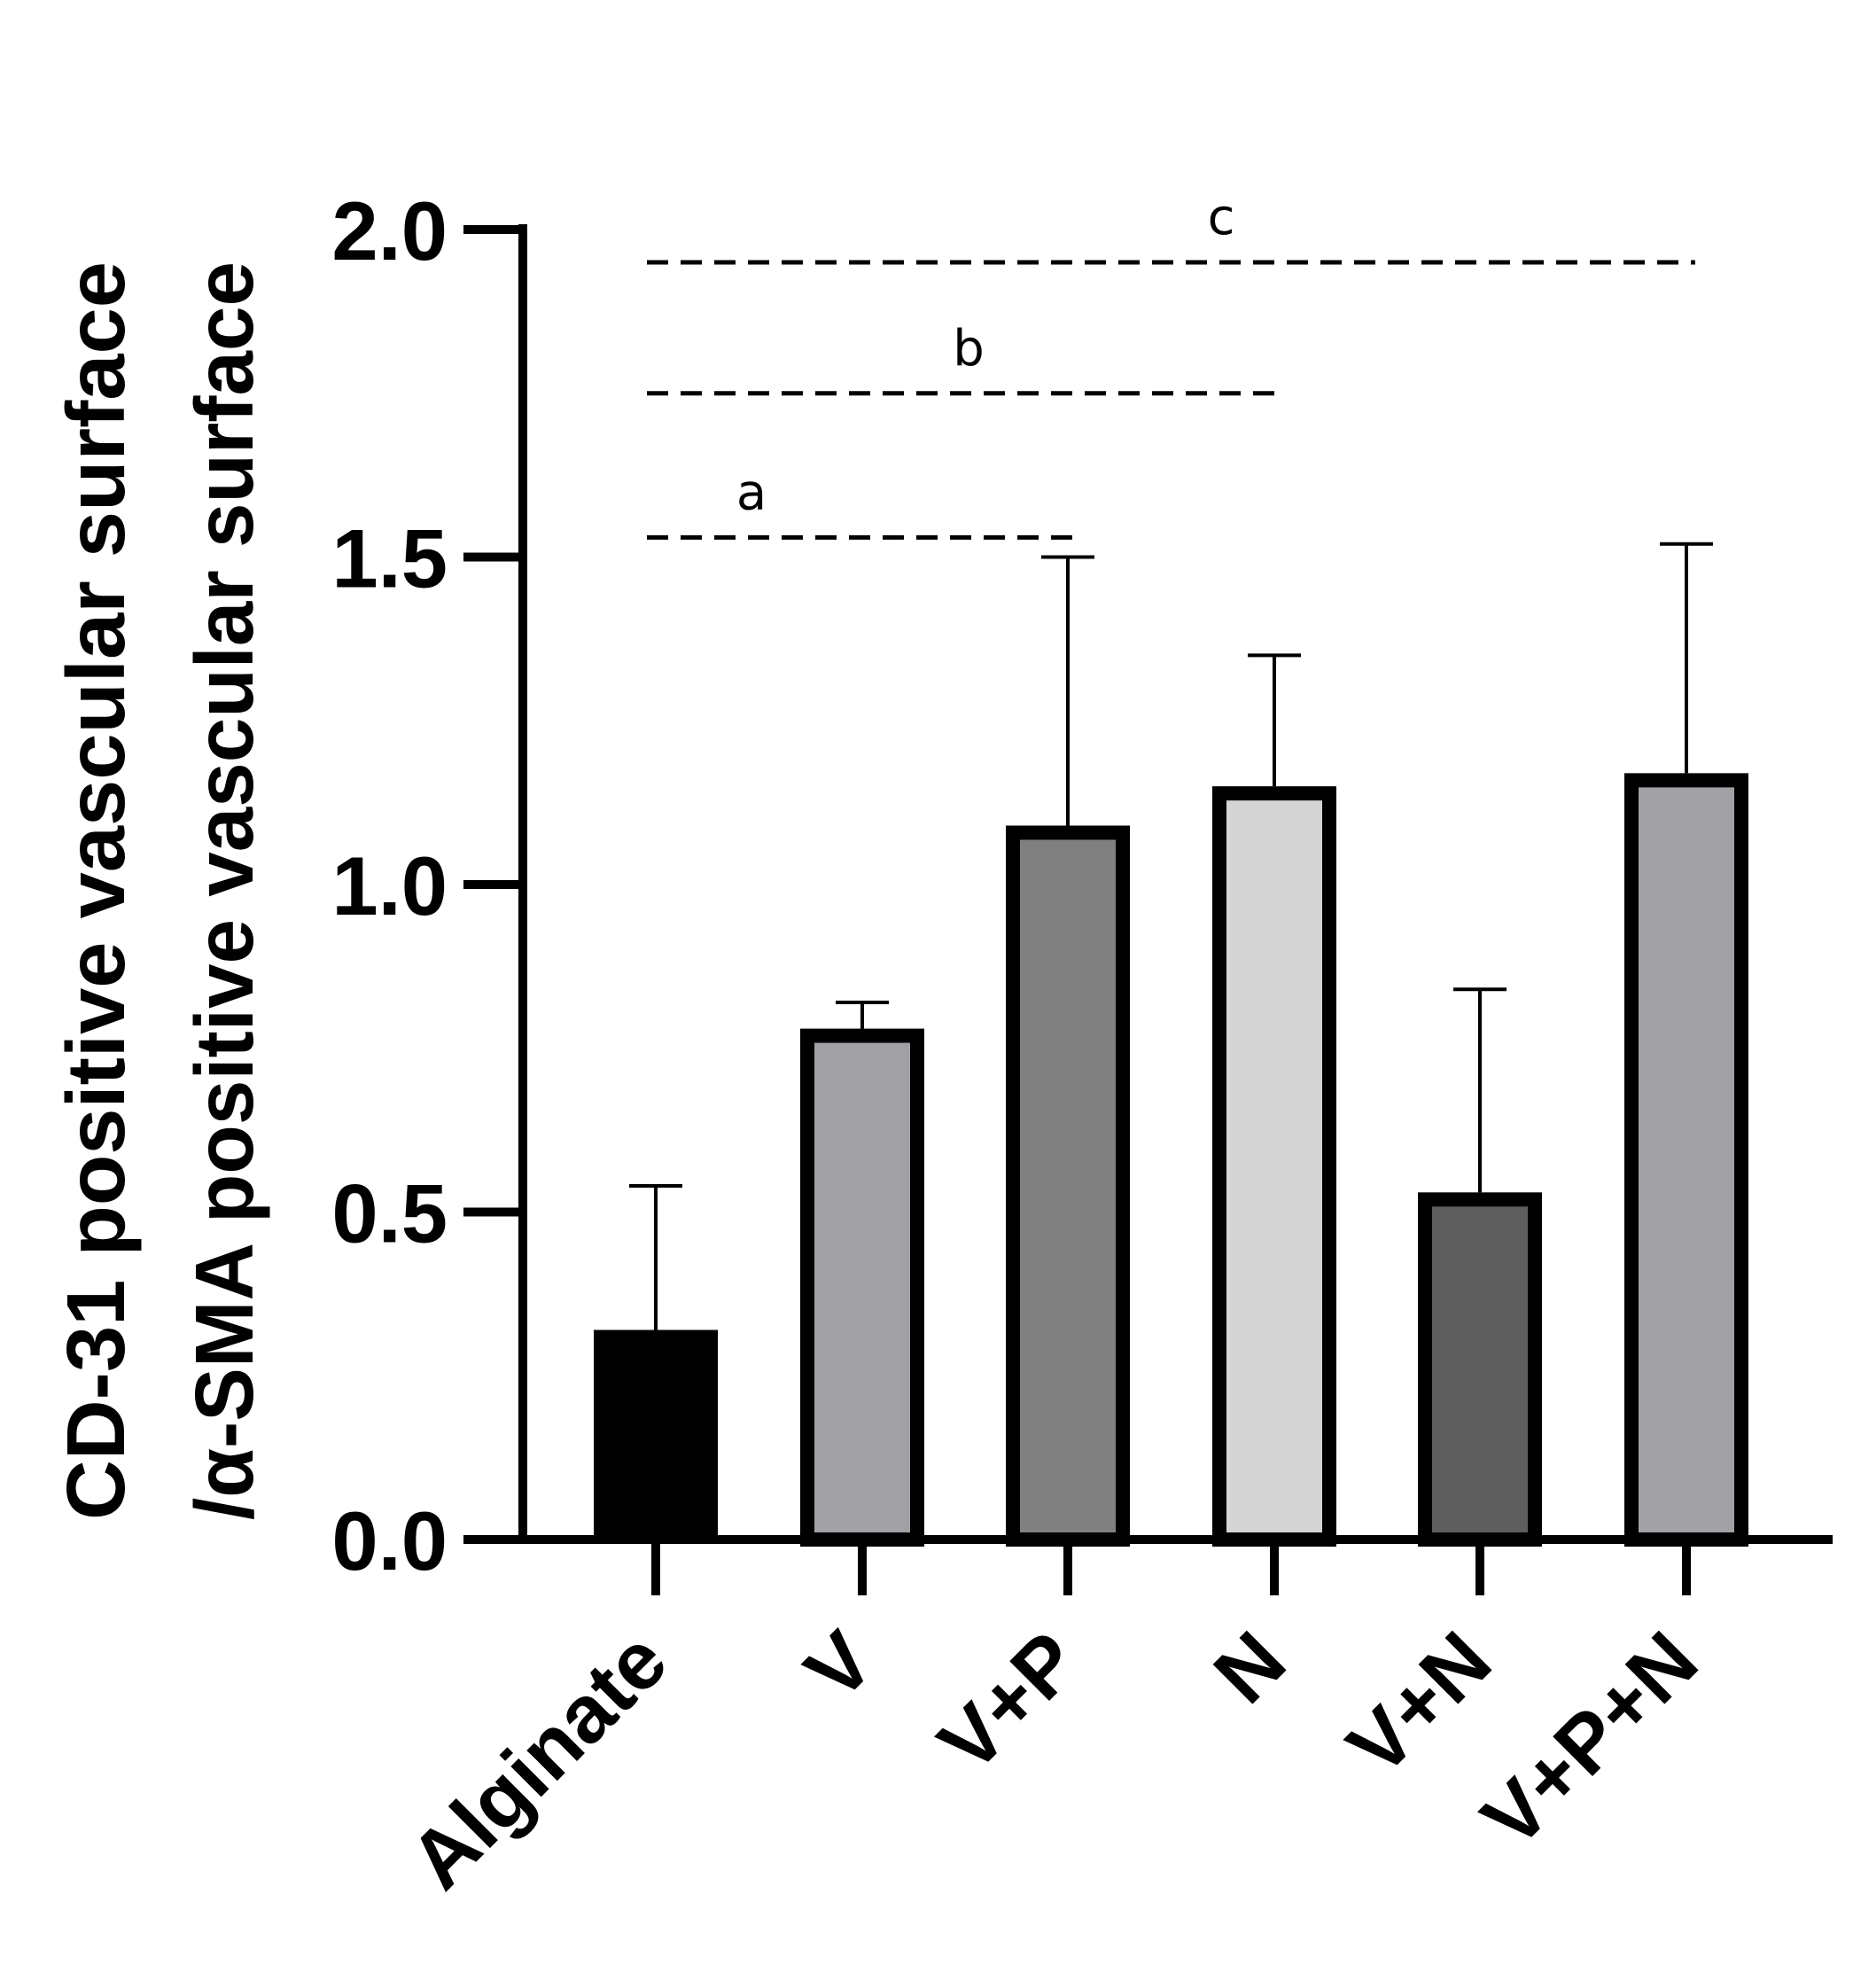 The height and width of the screenshot is (1988, 1853). What do you see at coordinates (389, 1213) in the screenshot?
I see `y-tick-label: 0.5` at bounding box center [389, 1213].